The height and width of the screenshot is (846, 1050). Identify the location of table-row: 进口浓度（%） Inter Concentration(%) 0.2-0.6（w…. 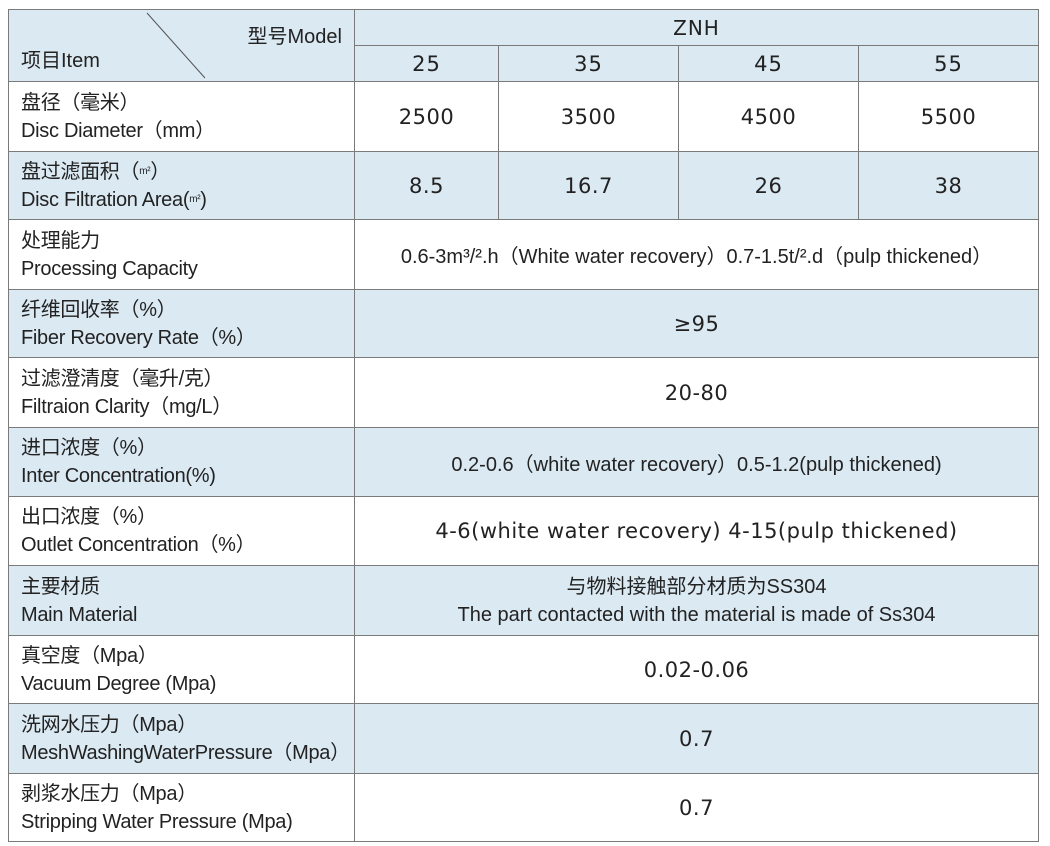
(523, 462).